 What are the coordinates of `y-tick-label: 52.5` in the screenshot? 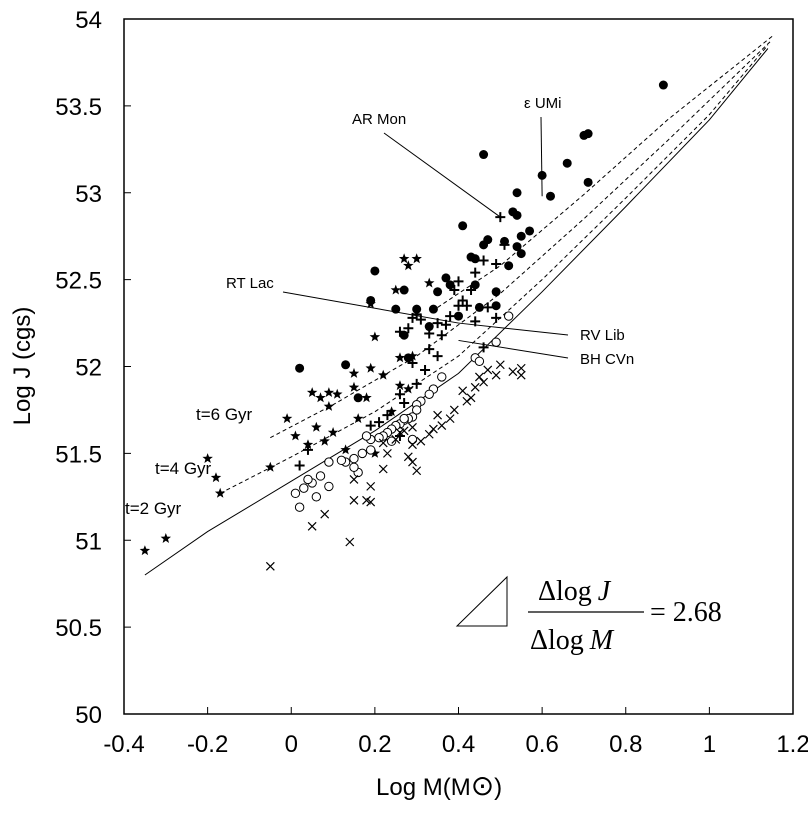 It's located at (78, 281).